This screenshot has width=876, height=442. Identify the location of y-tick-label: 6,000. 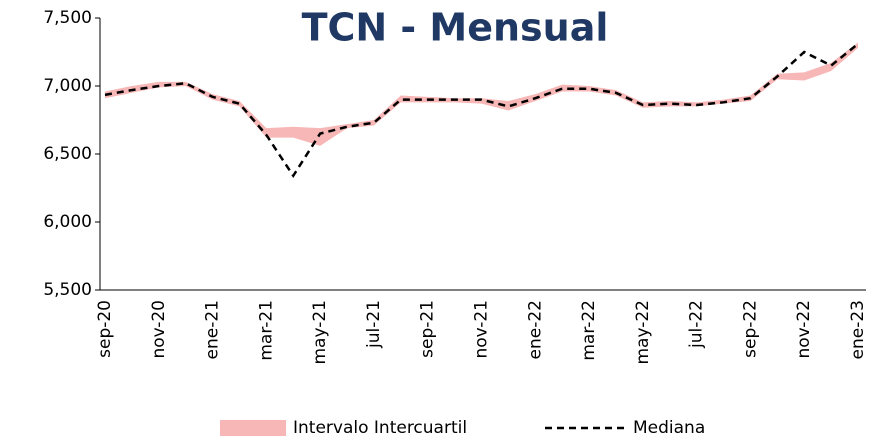
(67, 222).